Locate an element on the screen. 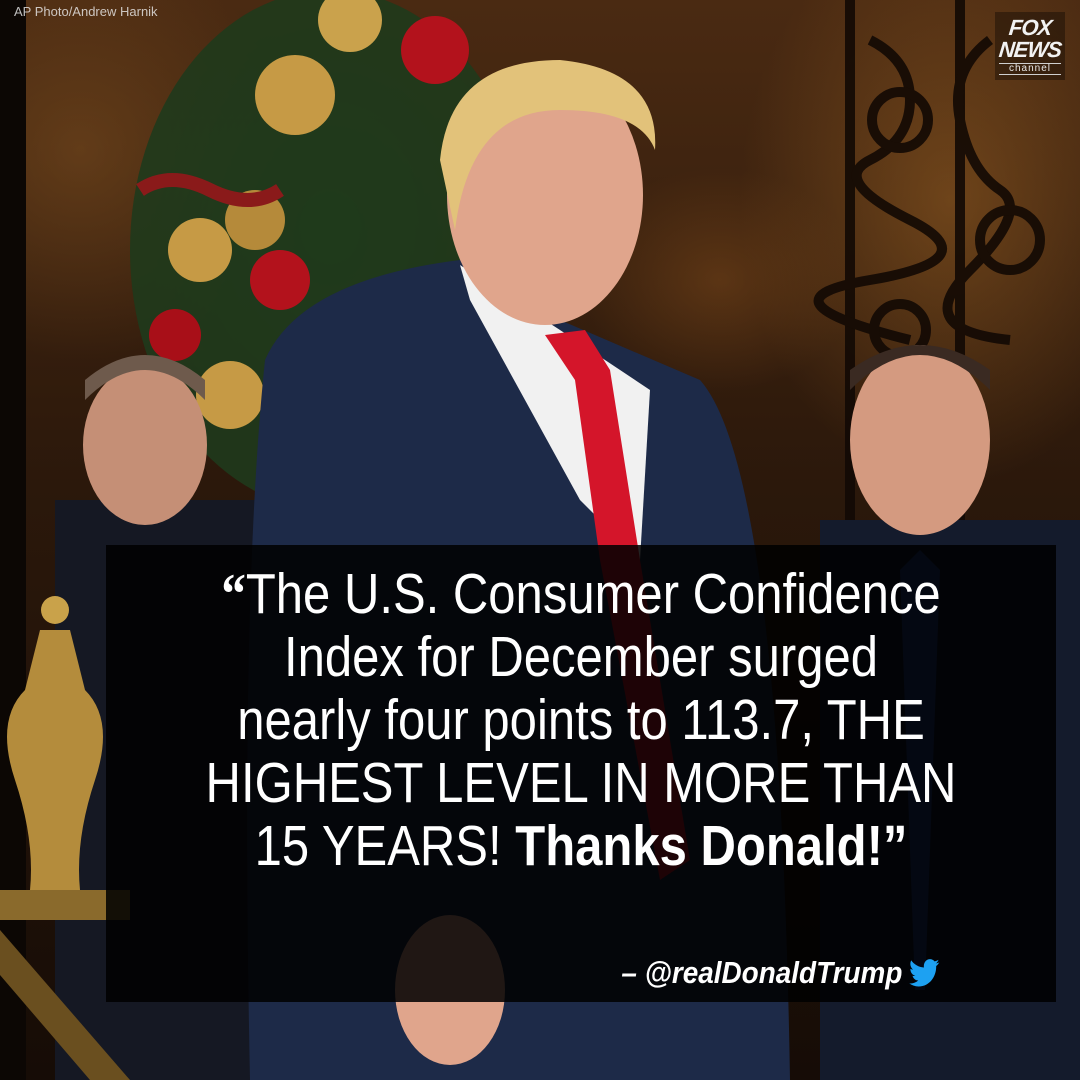 This screenshot has height=1080, width=1080. twitter-handle: – @realDonaldTrump is located at coordinates (762, 972).